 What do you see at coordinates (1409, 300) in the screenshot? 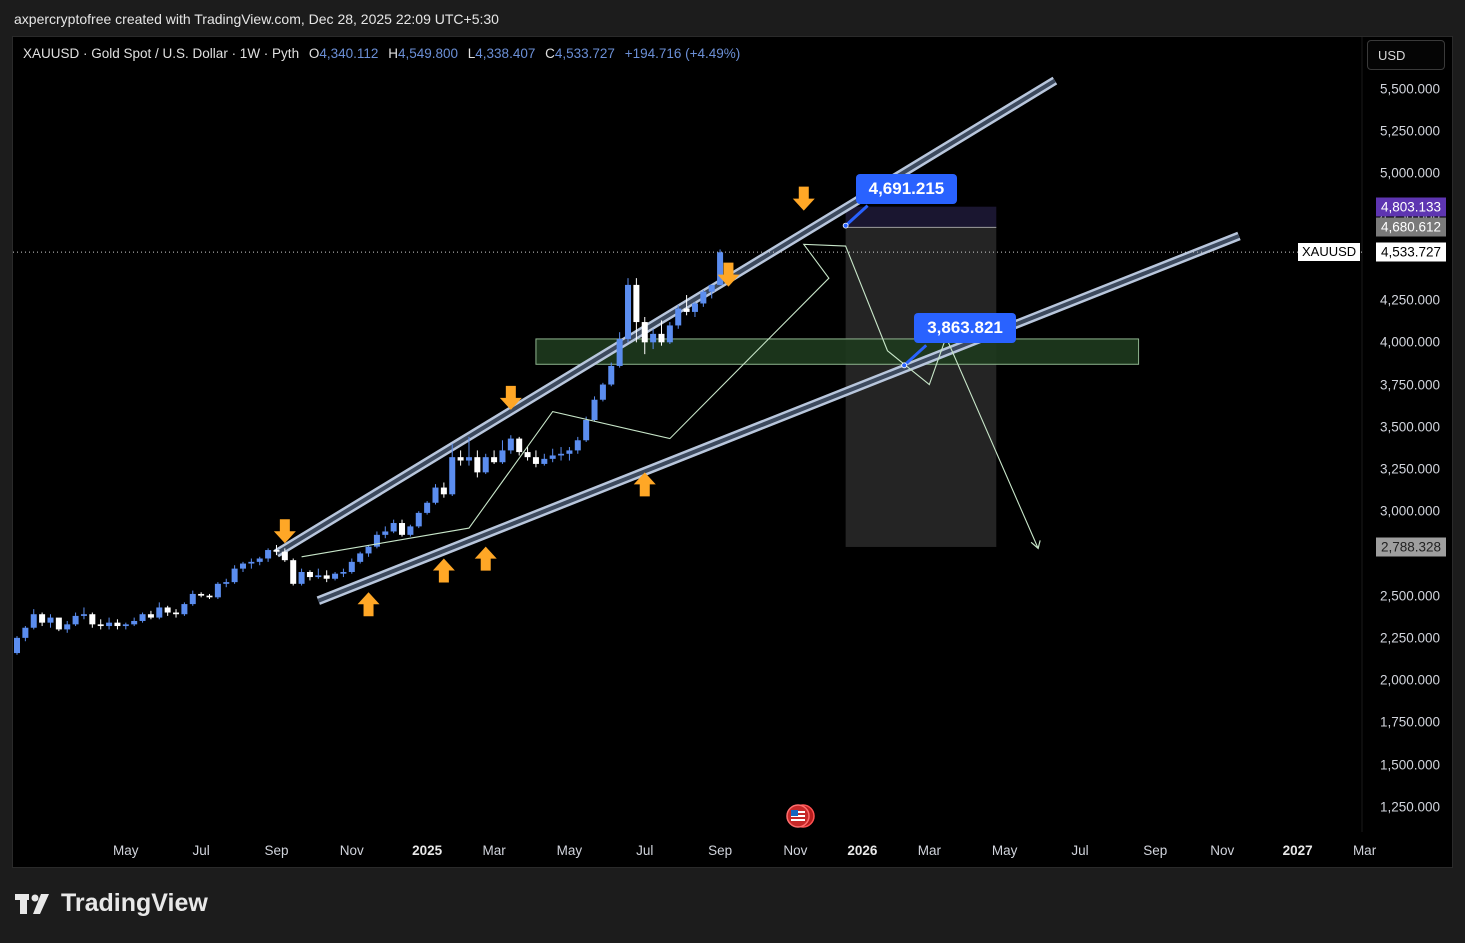
I see `price-axis-tick: 4,250.000` at bounding box center [1409, 300].